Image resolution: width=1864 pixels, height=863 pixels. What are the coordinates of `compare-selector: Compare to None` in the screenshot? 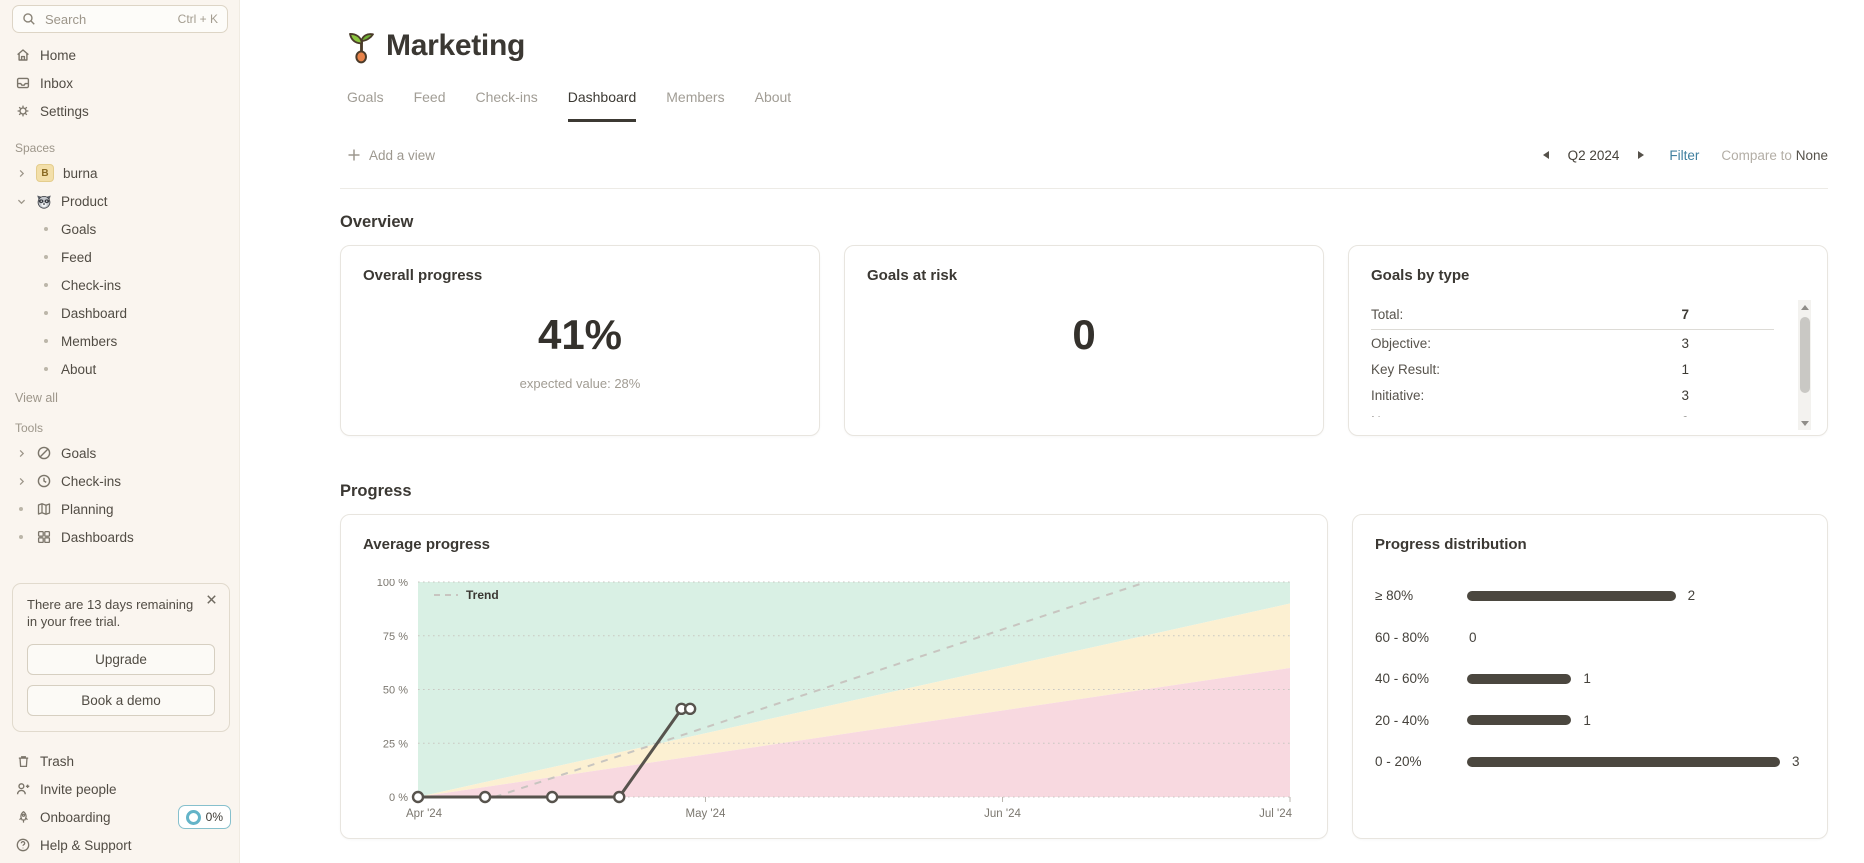 It's located at (1774, 155).